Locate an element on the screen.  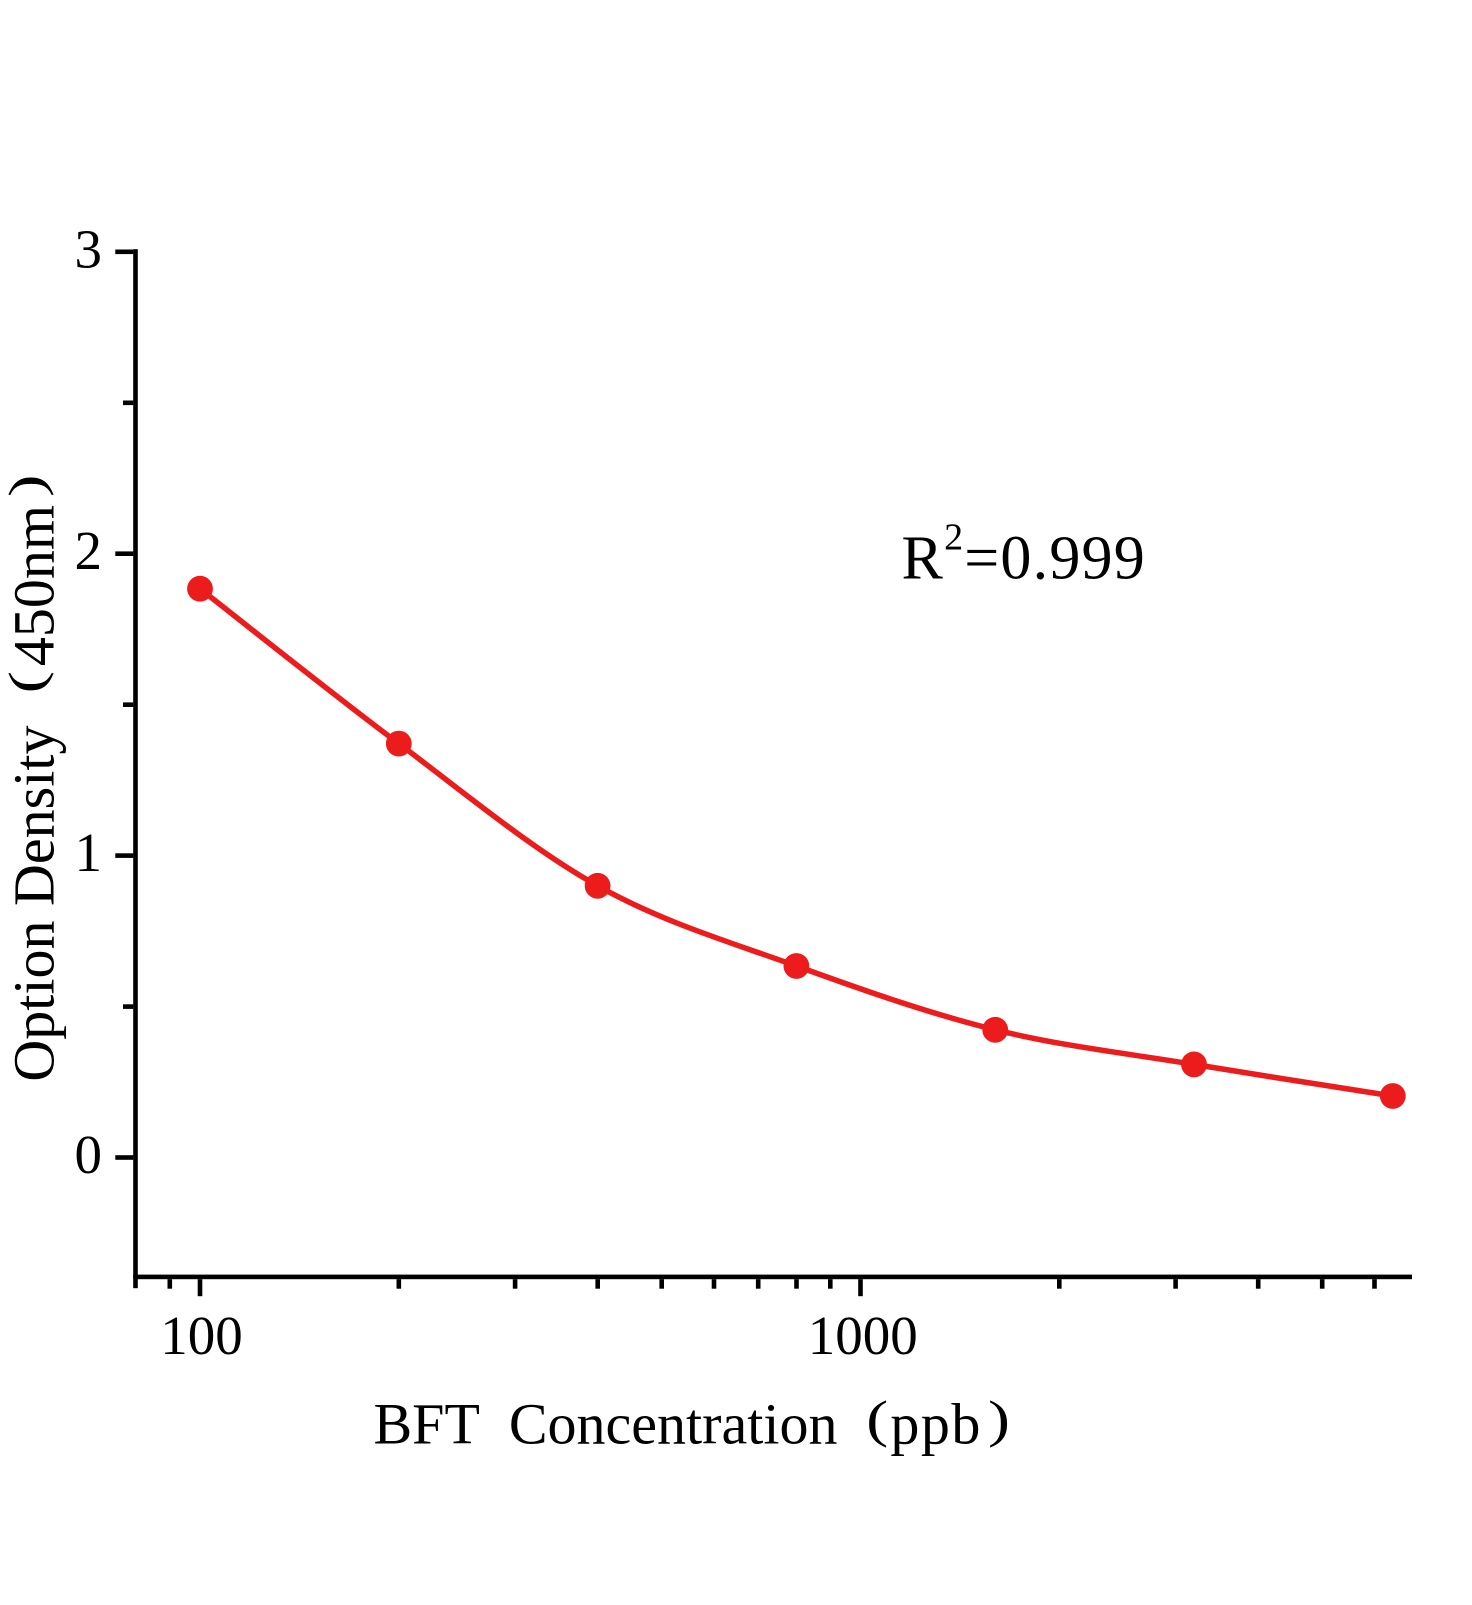
svg-text: 3 is located at coordinates (89, 248).